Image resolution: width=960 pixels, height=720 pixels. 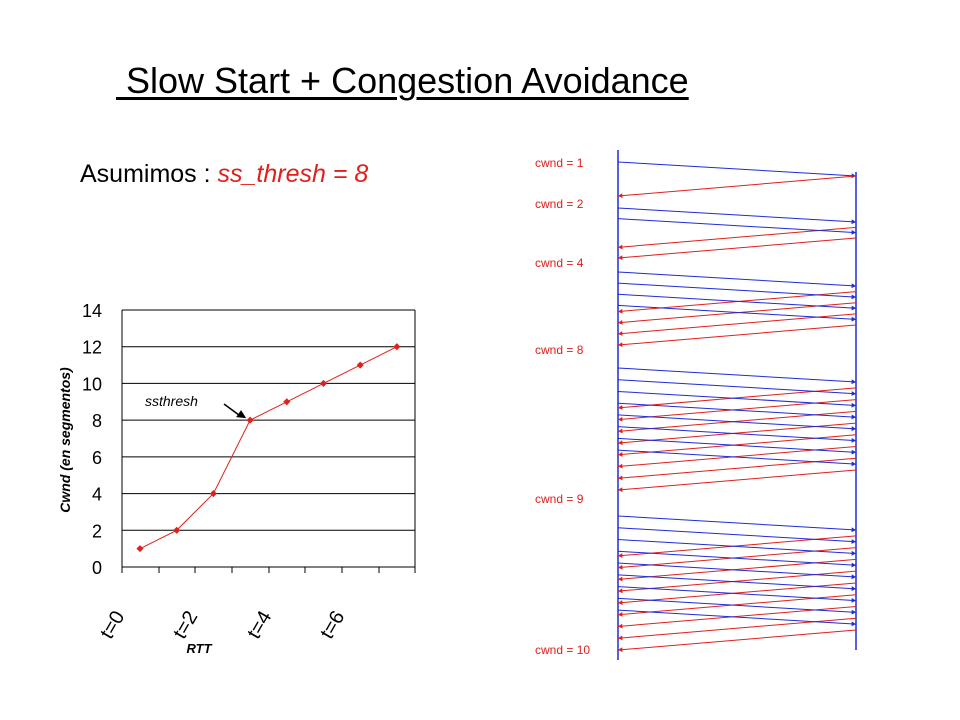 I want to click on cwnd-round-label: cwnd = 2, so click(x=559, y=204).